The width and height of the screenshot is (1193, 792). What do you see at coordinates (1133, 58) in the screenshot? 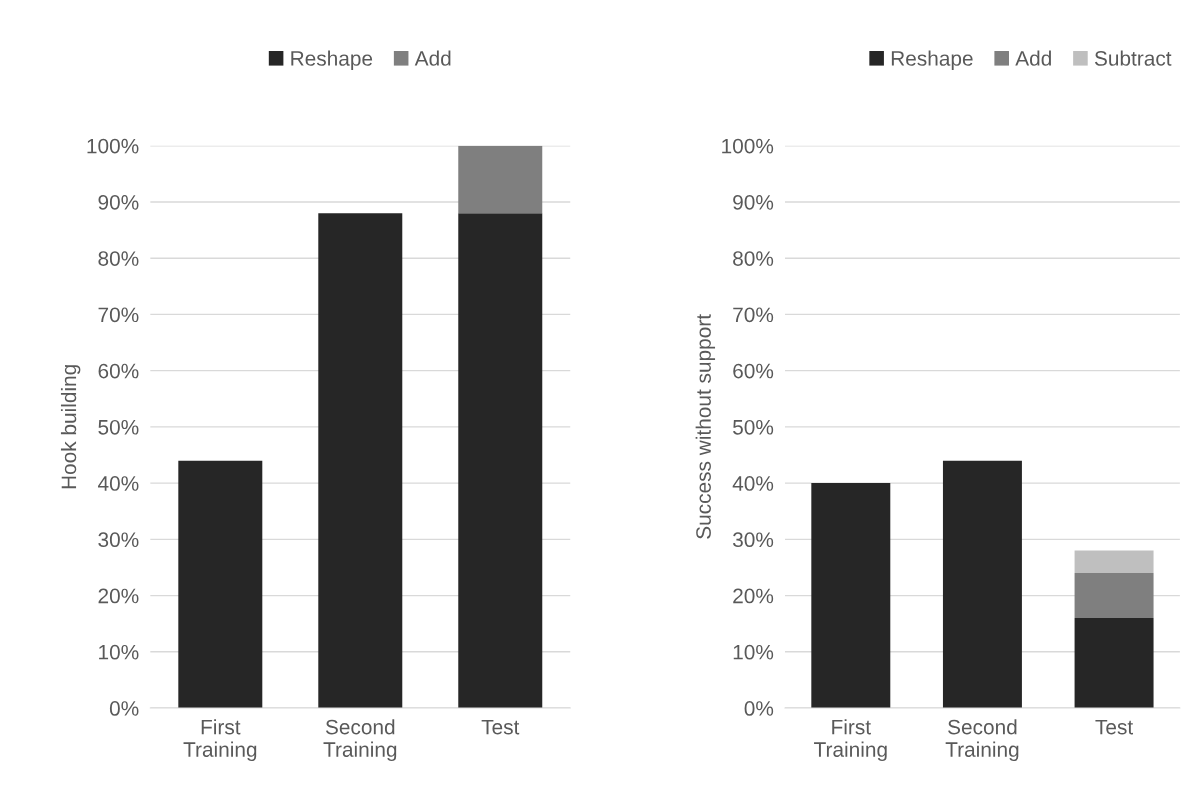
I see `legend-label: Subtract` at bounding box center [1133, 58].